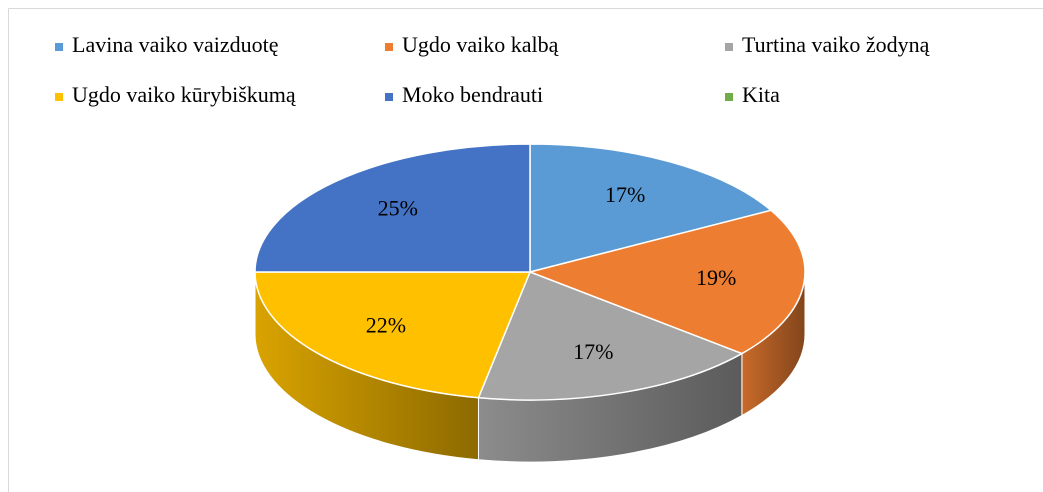  What do you see at coordinates (716, 277) in the screenshot?
I see `data-label: 19%` at bounding box center [716, 277].